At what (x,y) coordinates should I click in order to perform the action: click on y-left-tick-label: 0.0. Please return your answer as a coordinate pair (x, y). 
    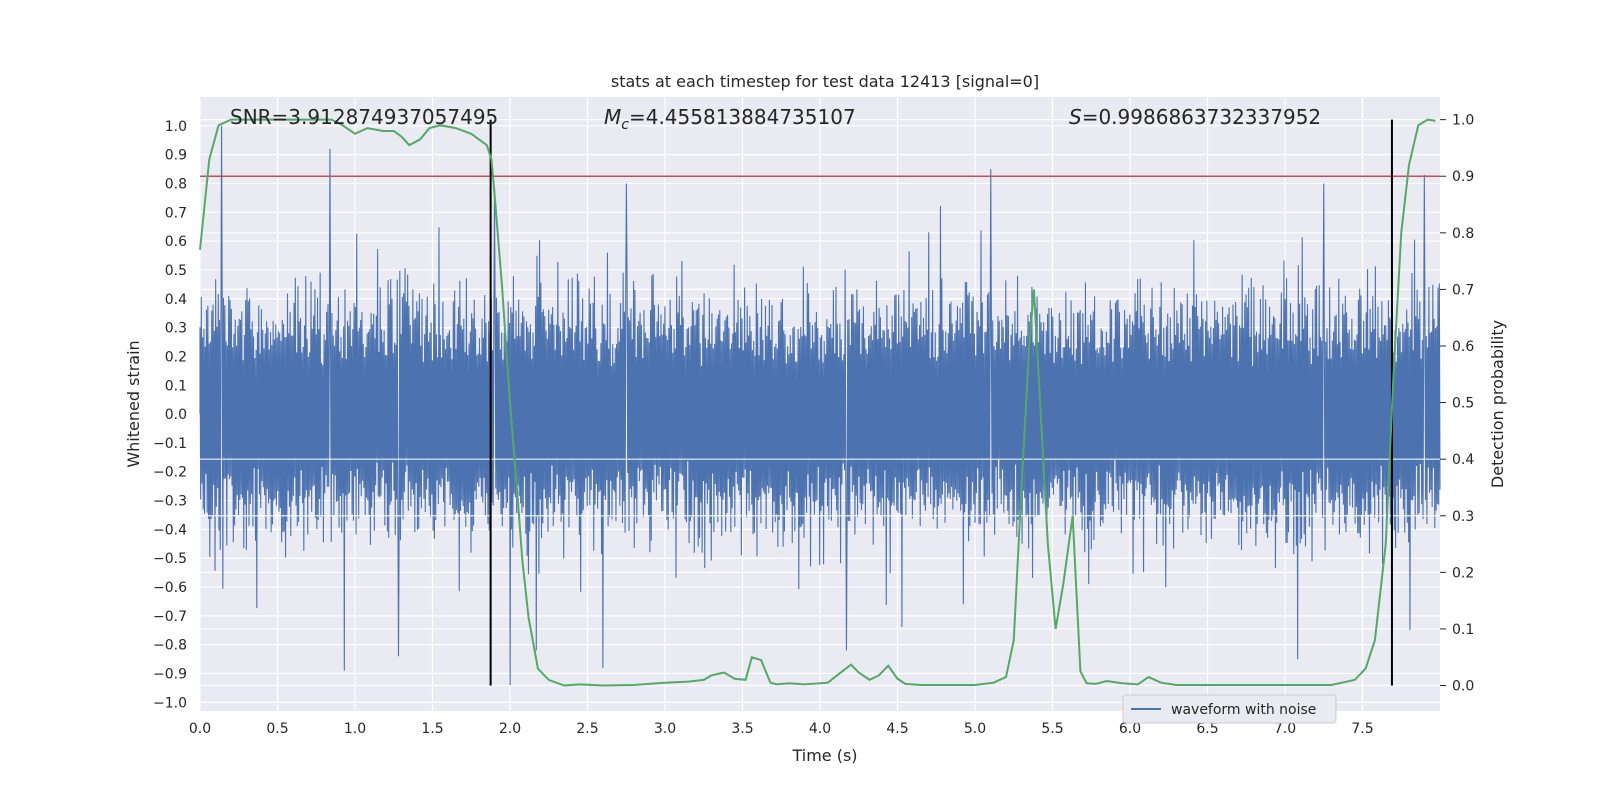
    Looking at the image, I should click on (176, 415).